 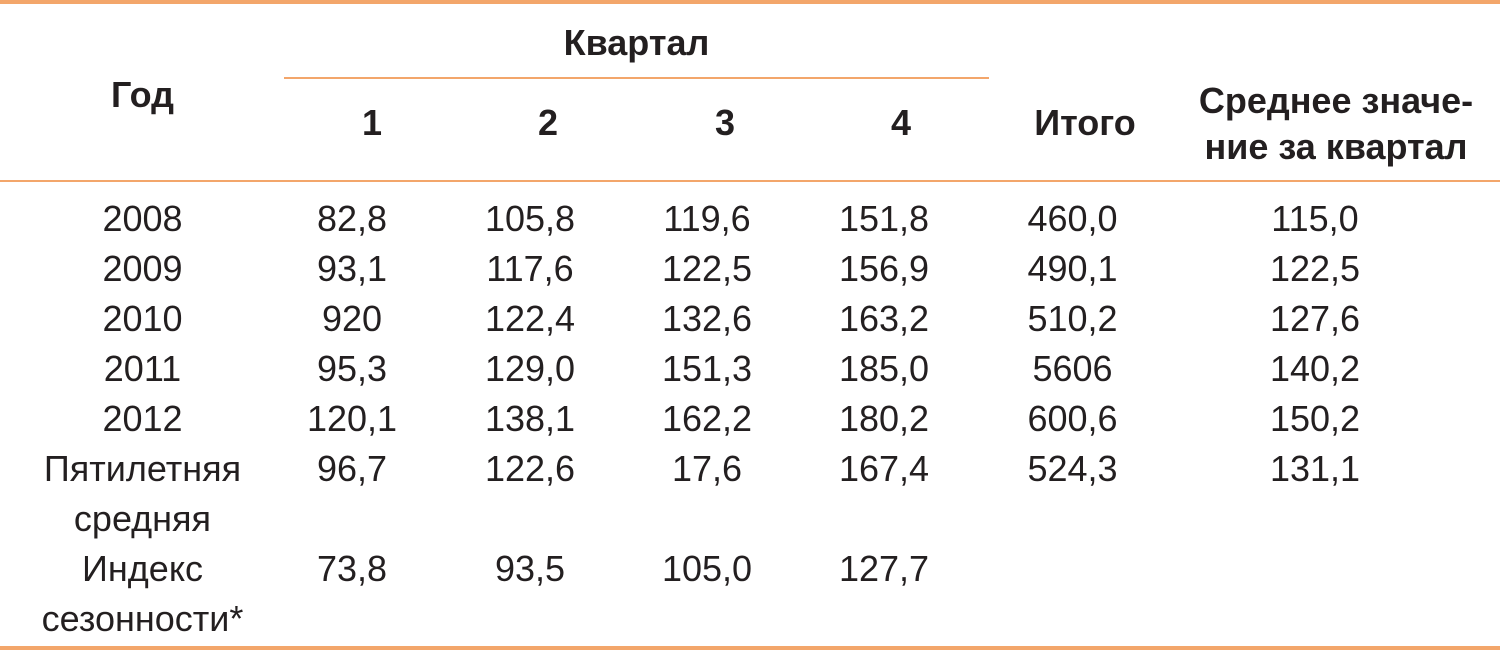 What do you see at coordinates (707, 218) in the screenshot?
I see `cell-q3: 119,6` at bounding box center [707, 218].